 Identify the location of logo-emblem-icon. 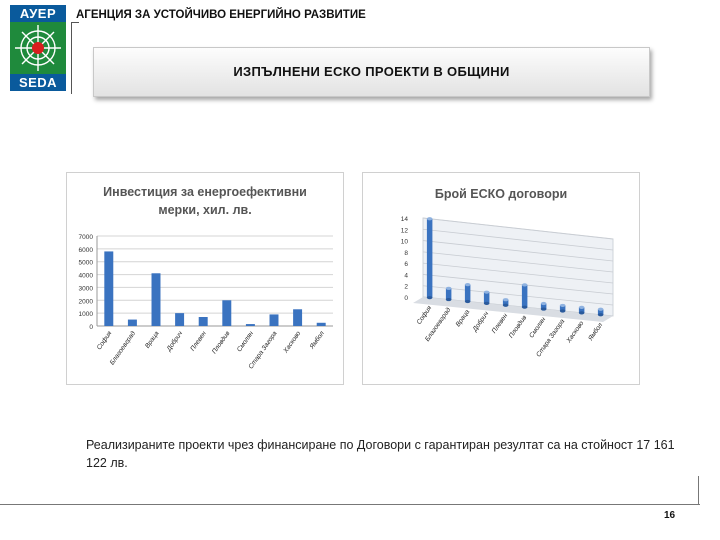
(38, 48).